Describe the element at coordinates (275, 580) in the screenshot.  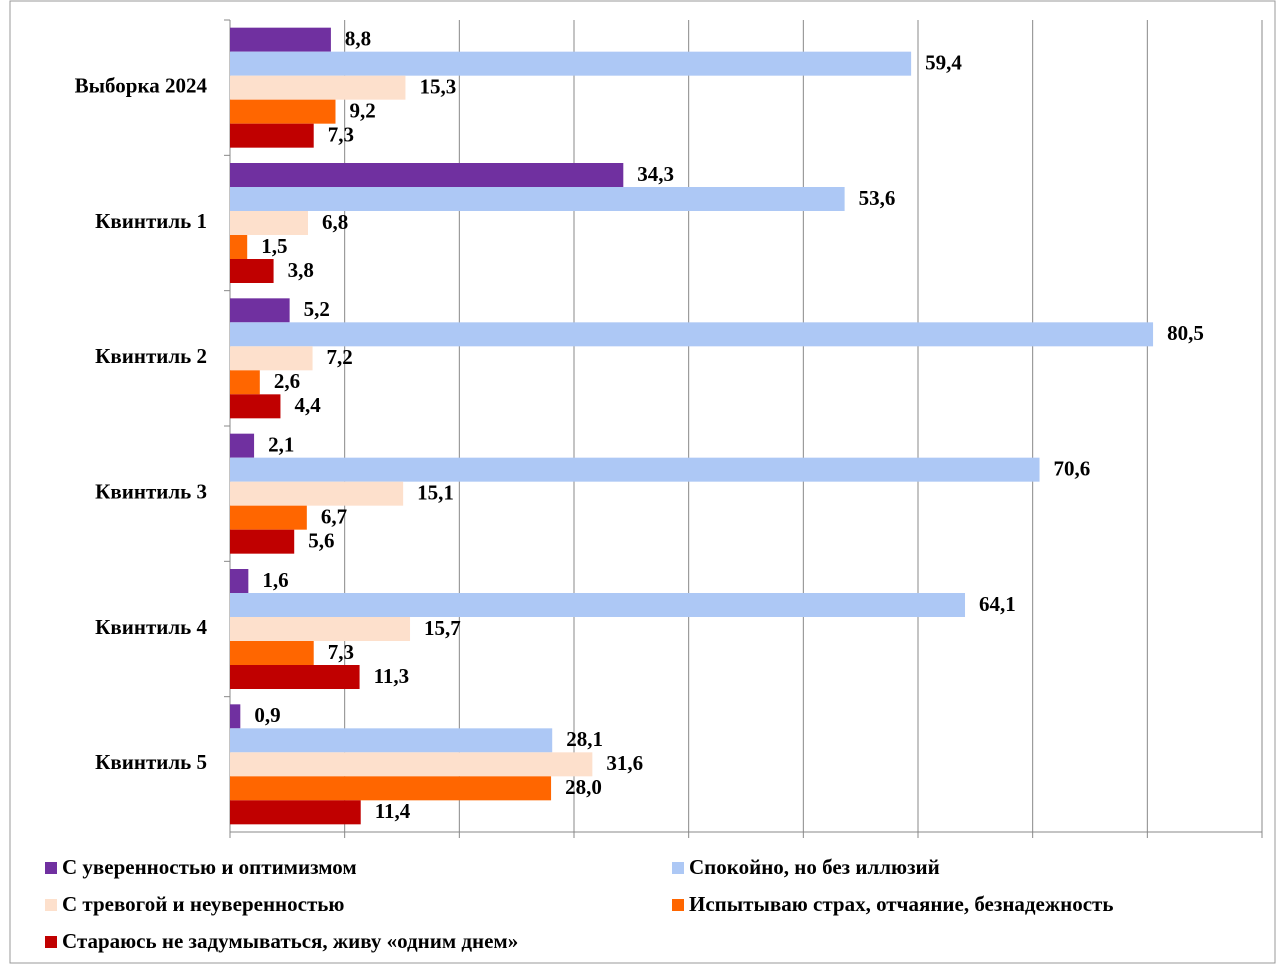
I see `value-label: 1,6` at that location.